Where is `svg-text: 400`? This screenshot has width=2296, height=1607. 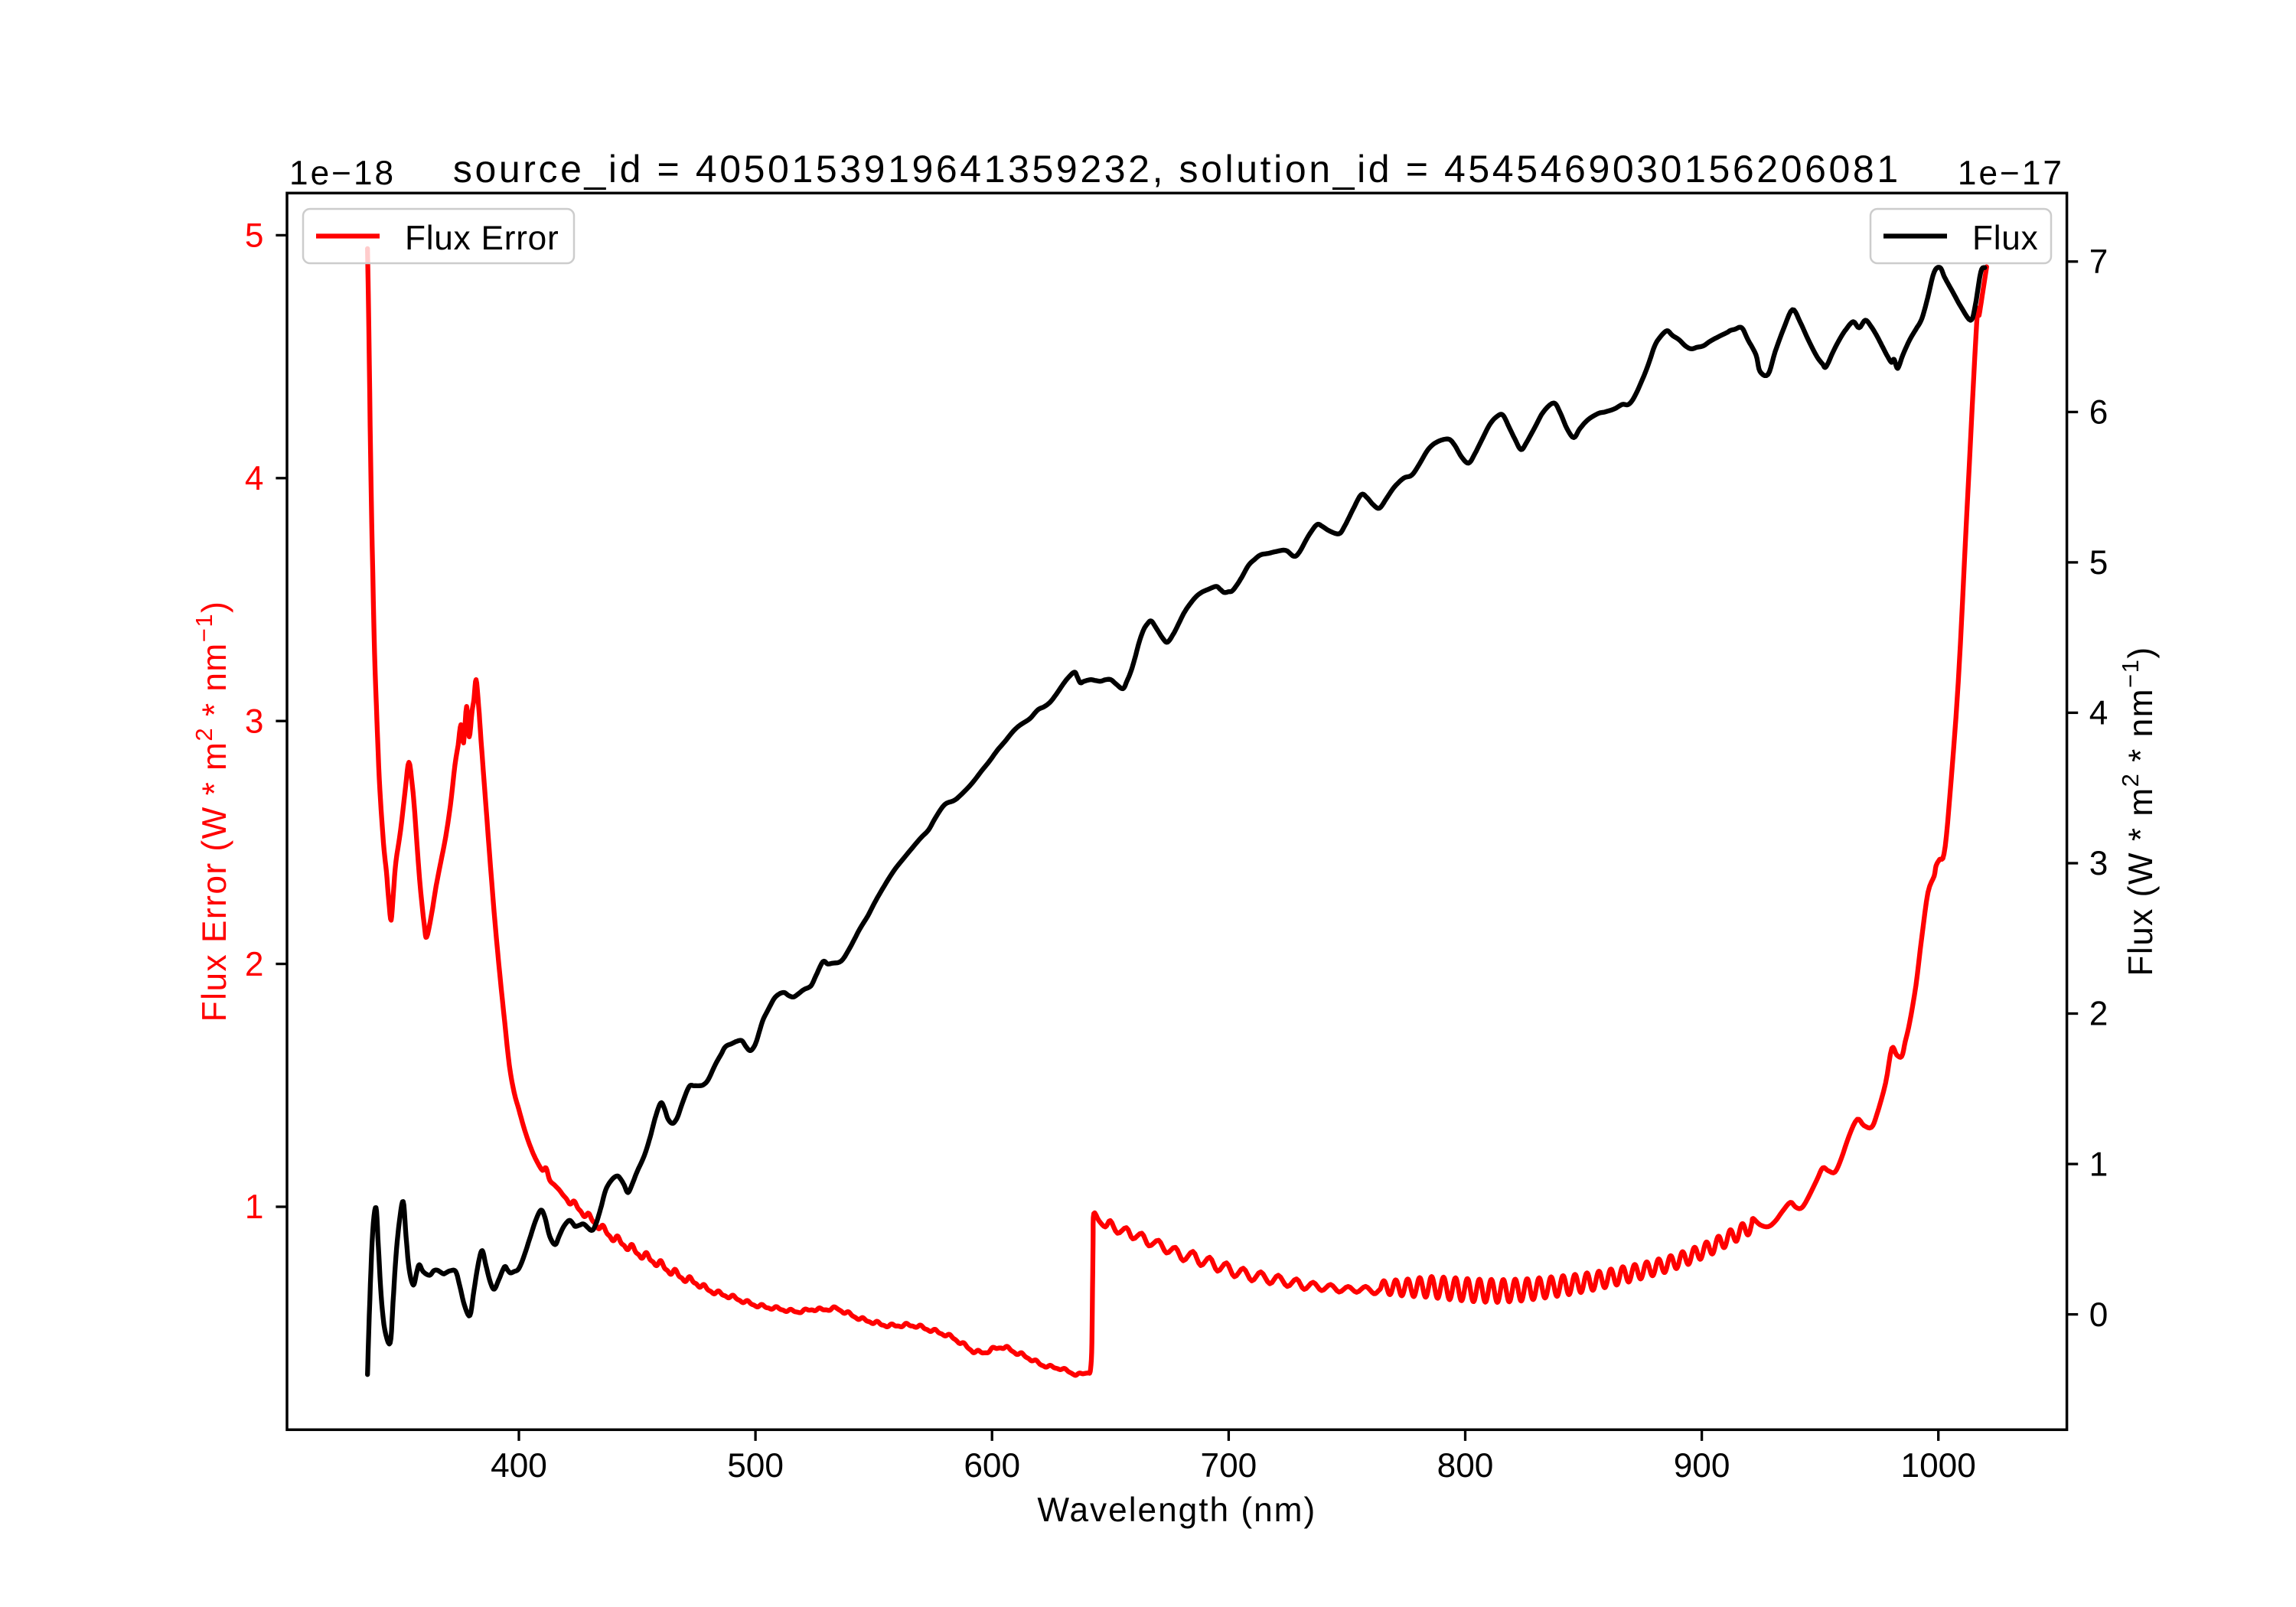
svg-text: 400 is located at coordinates (519, 1466).